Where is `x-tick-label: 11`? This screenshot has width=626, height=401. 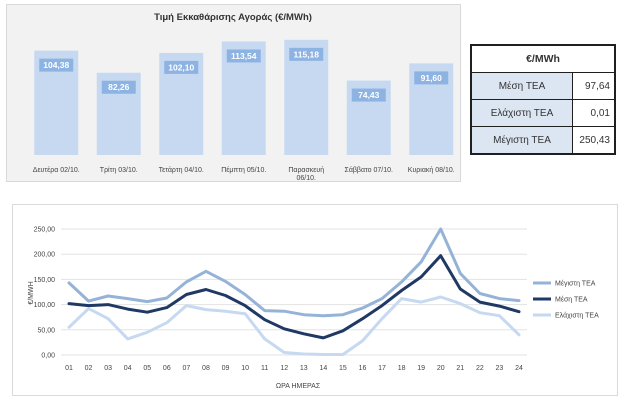
x-tick-label: 11 is located at coordinates (264, 368).